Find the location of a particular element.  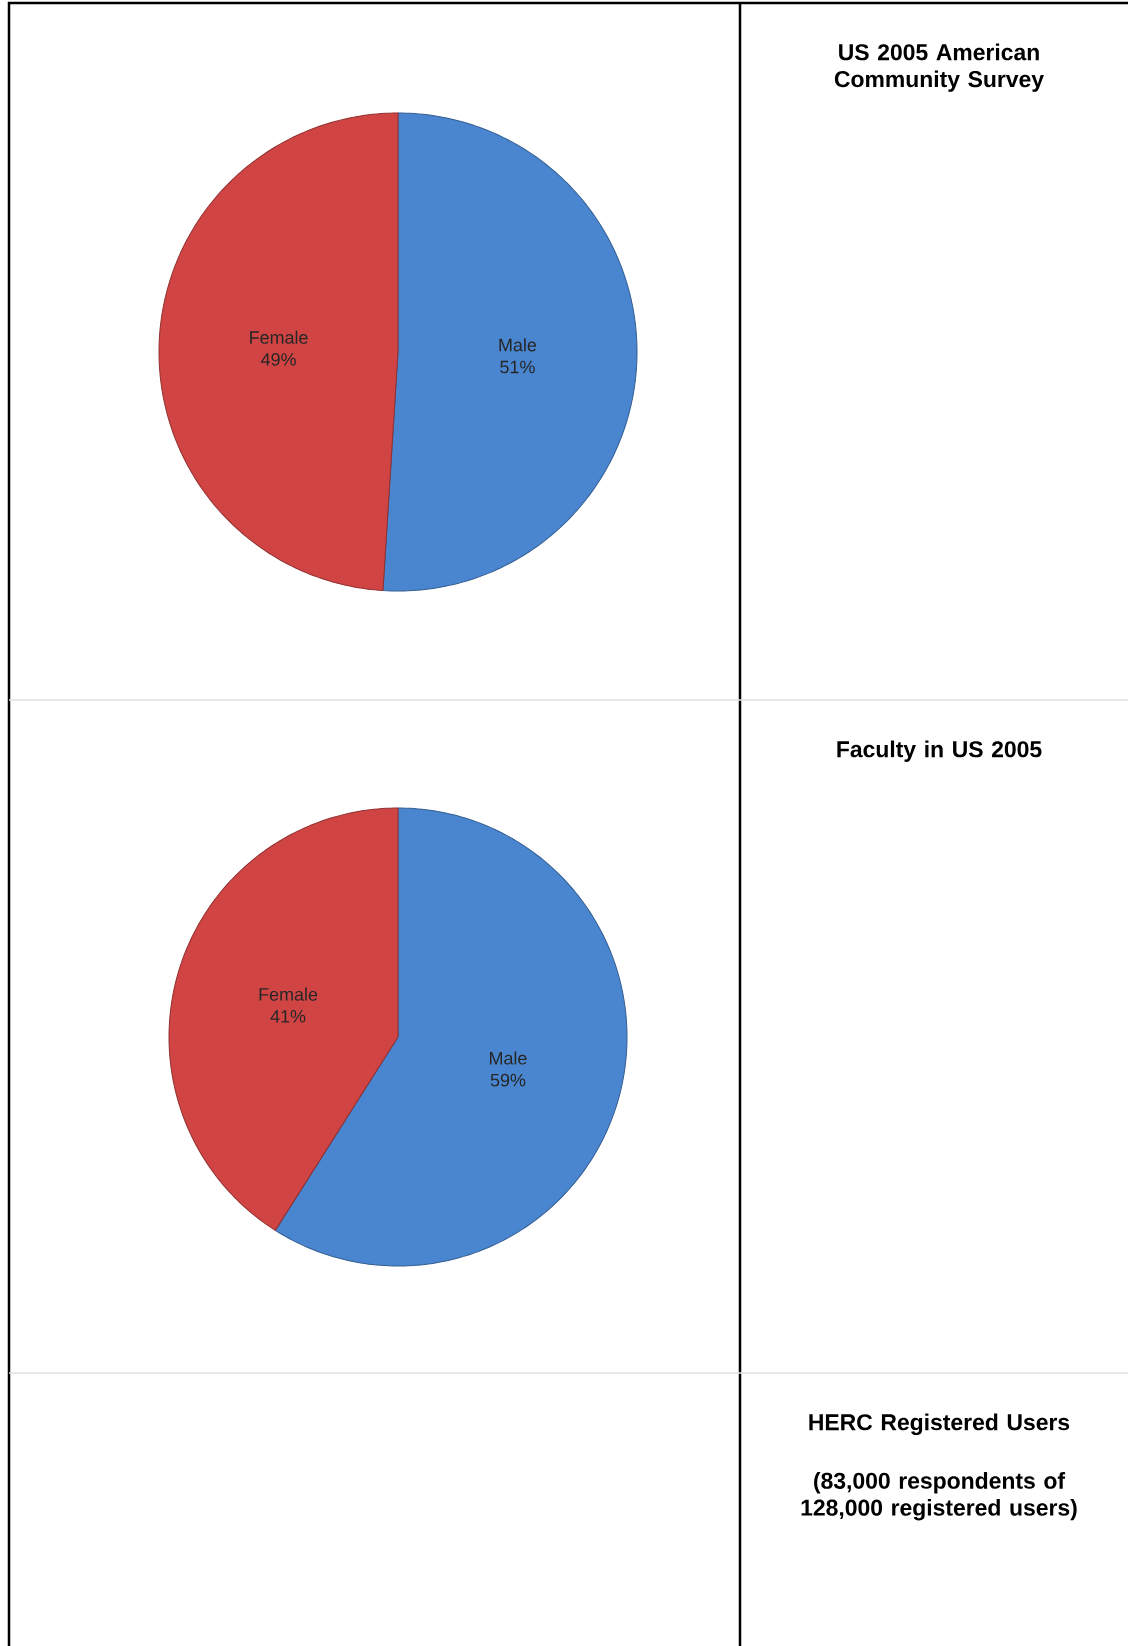

data-label: 59% is located at coordinates (508, 1080).